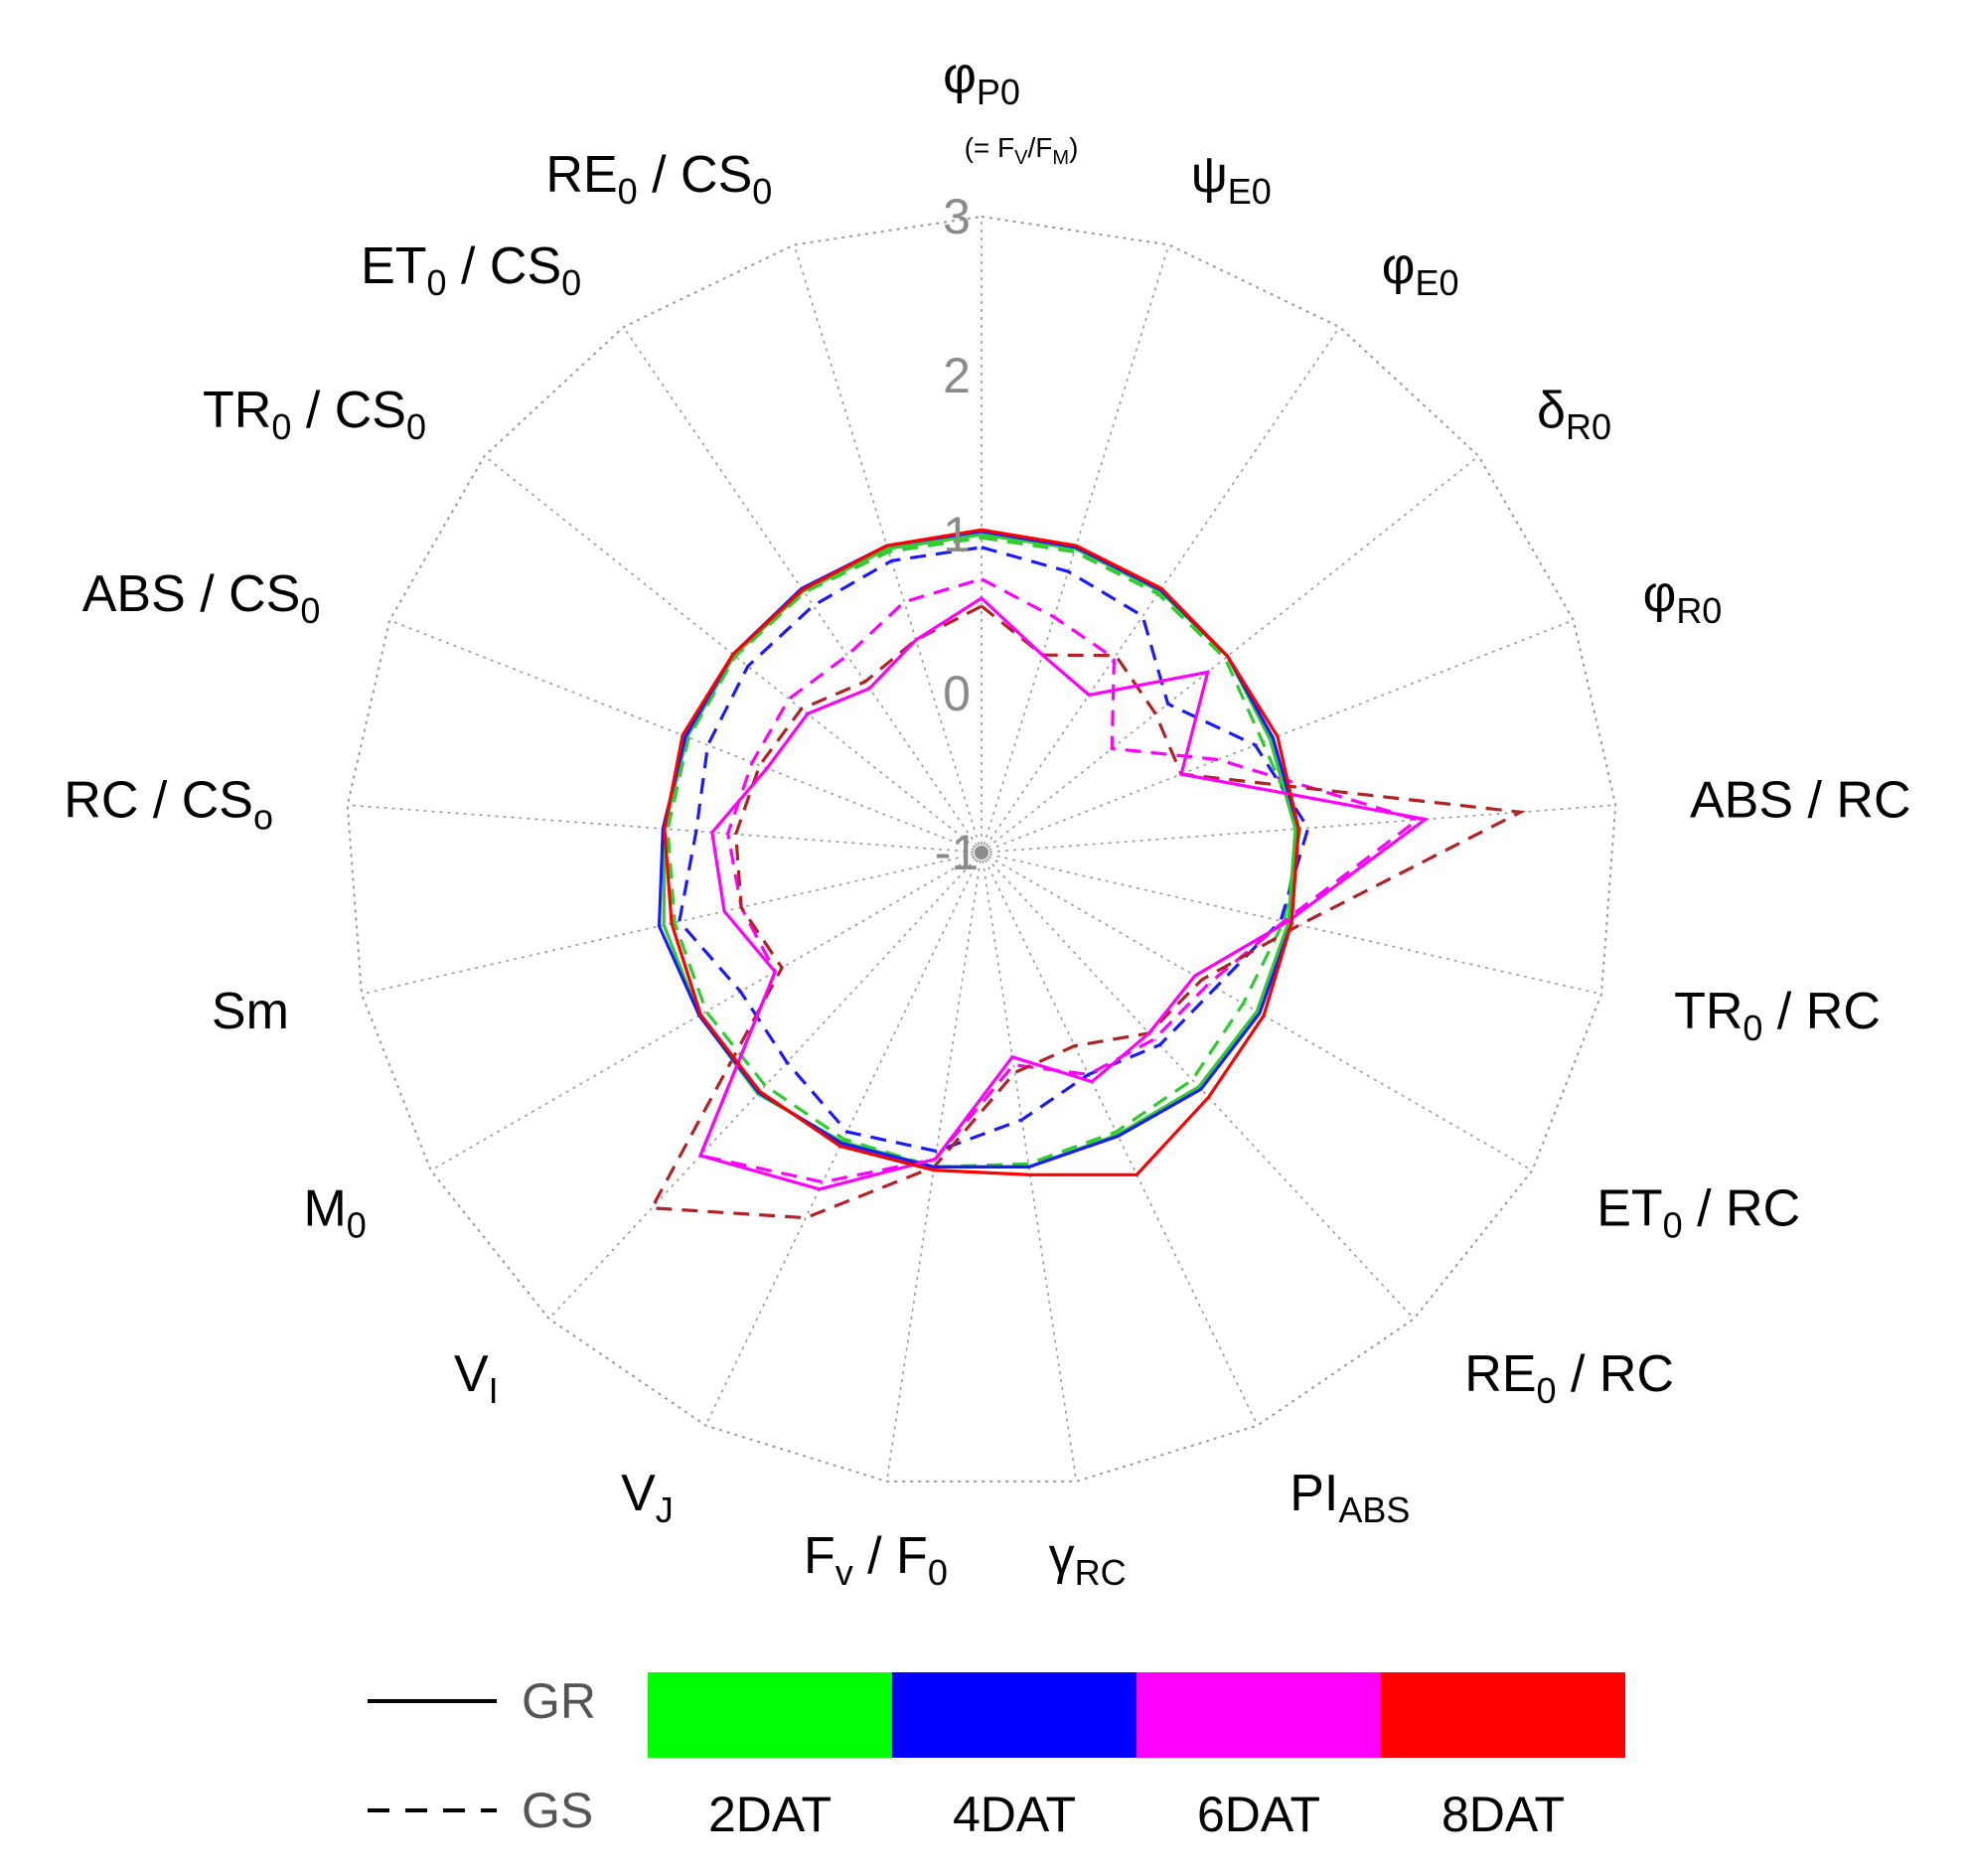  I want to click on axis-label: VJ, so click(647, 1497).